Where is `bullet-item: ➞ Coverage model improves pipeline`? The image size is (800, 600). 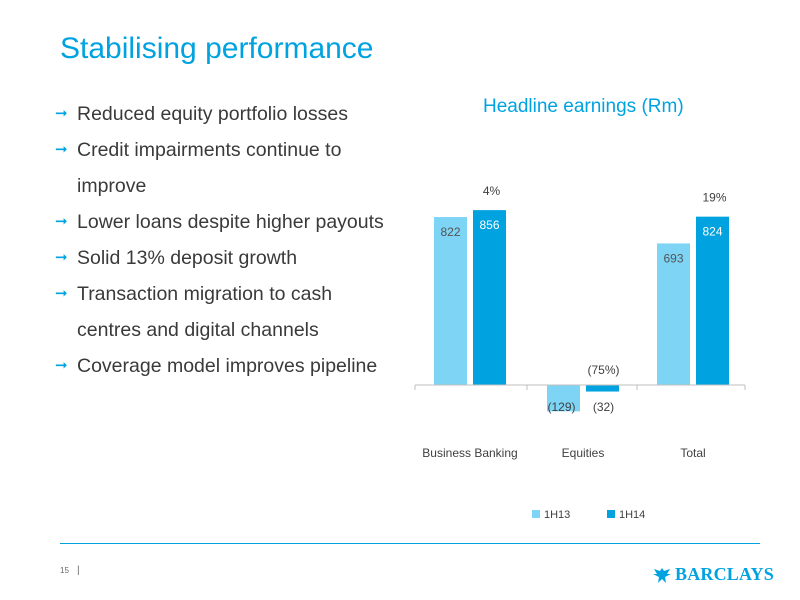
bullet-item: ➞ Coverage model improves pipeline is located at coordinates (225, 366).